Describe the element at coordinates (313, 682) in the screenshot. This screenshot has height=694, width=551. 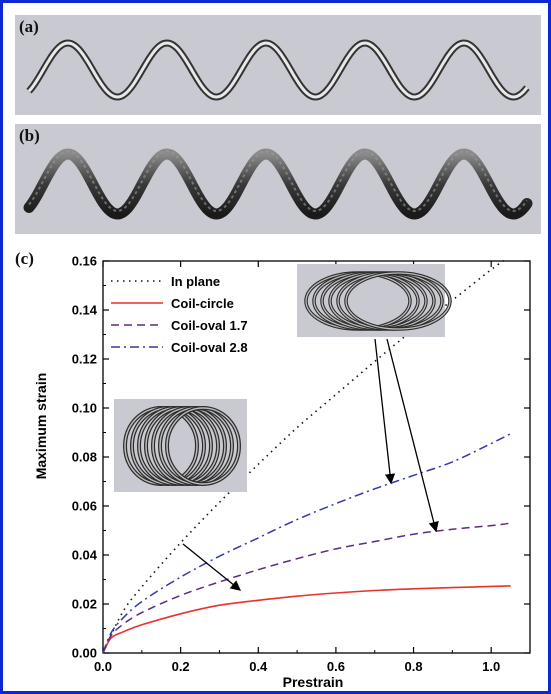
I see `x-axis-label: Prestrain` at that location.